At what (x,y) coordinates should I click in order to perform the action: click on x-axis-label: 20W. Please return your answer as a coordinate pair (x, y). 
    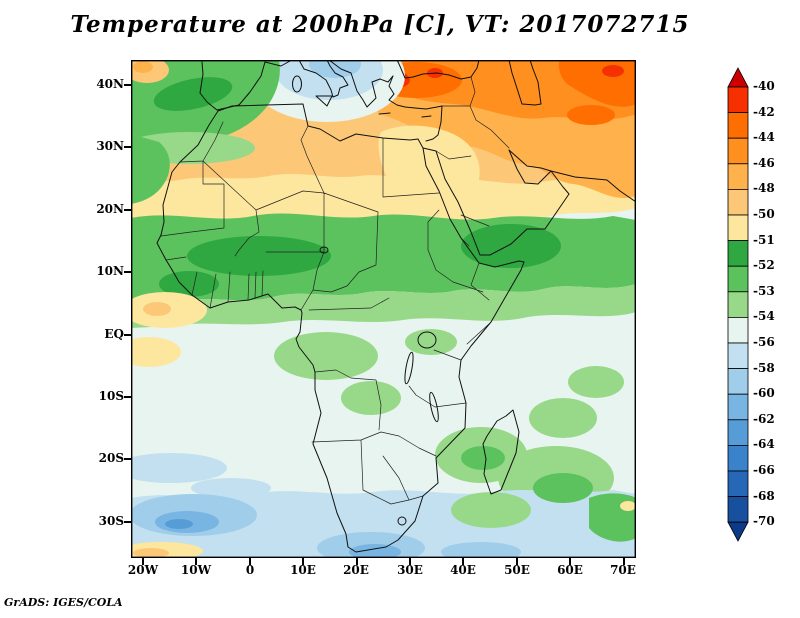
    Looking at the image, I should click on (143, 570).